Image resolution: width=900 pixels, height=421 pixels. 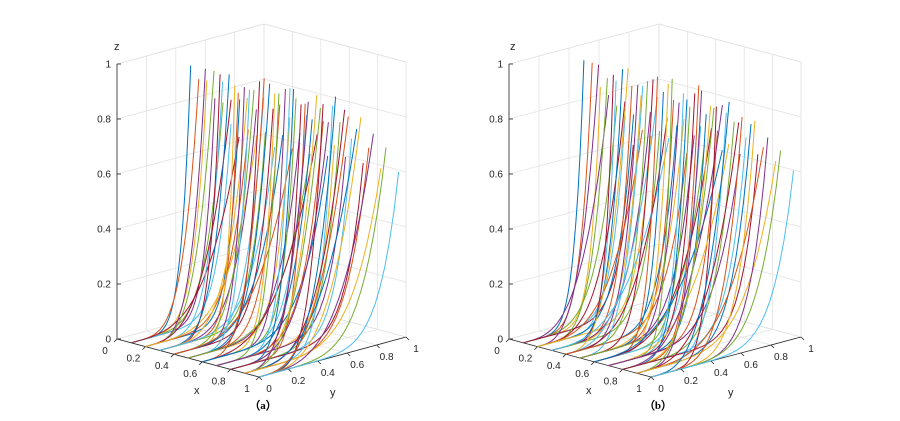 I want to click on panel-a-z-tick: 0.4, so click(x=104, y=230).